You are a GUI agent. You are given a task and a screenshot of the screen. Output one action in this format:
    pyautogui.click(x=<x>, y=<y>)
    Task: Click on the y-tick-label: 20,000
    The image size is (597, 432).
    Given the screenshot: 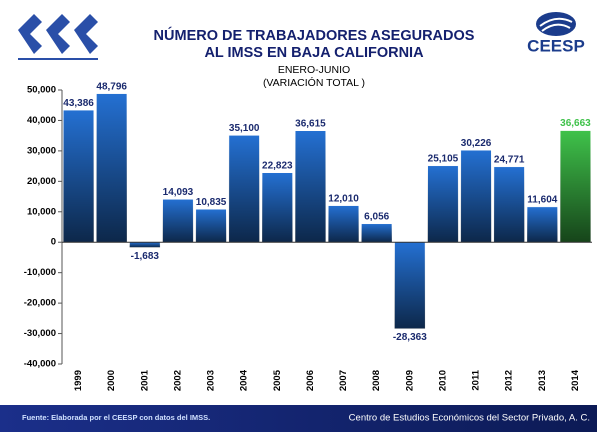 What is the action you would take?
    pyautogui.click(x=41, y=181)
    